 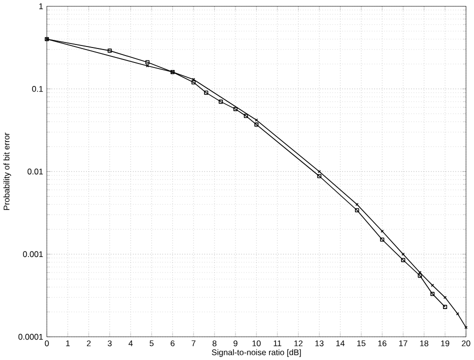 What do you see at coordinates (361, 343) in the screenshot?
I see `x-tick-label: 15` at bounding box center [361, 343].